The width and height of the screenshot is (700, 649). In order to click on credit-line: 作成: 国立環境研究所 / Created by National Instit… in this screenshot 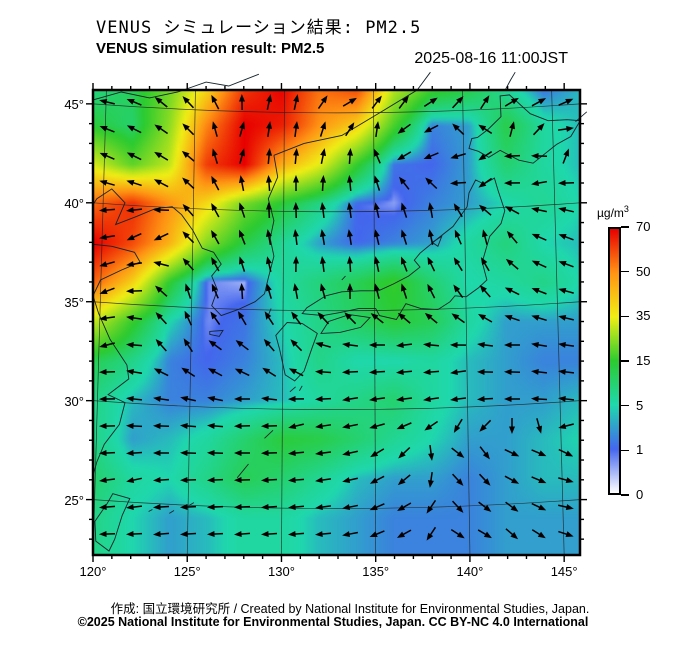, I will do `click(350, 609)`.